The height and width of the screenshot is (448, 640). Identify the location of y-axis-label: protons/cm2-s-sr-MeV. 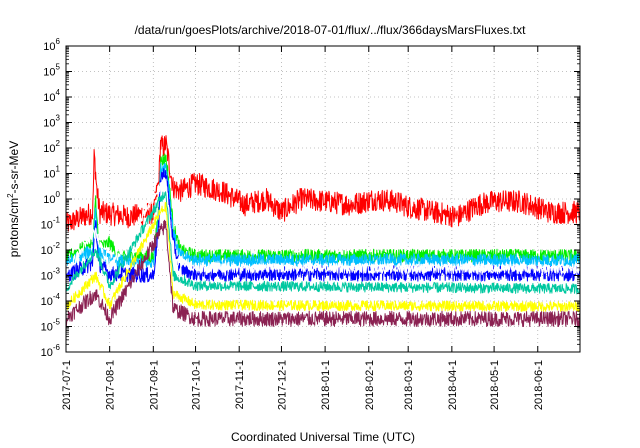
(13, 199).